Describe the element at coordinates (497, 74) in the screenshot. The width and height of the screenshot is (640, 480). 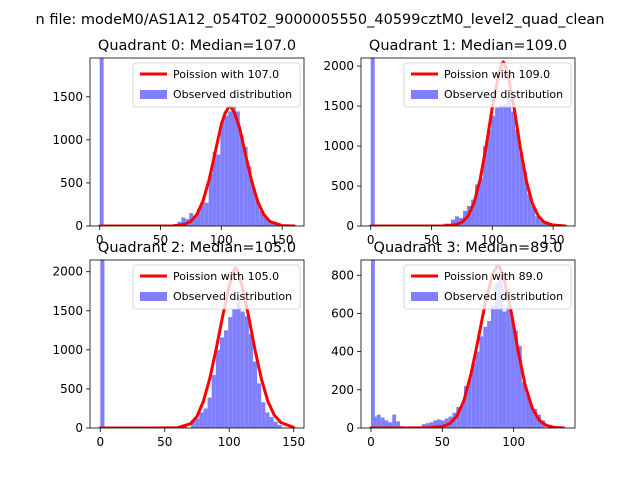
I see `legend-label-poisson: Poission with 109.0` at that location.